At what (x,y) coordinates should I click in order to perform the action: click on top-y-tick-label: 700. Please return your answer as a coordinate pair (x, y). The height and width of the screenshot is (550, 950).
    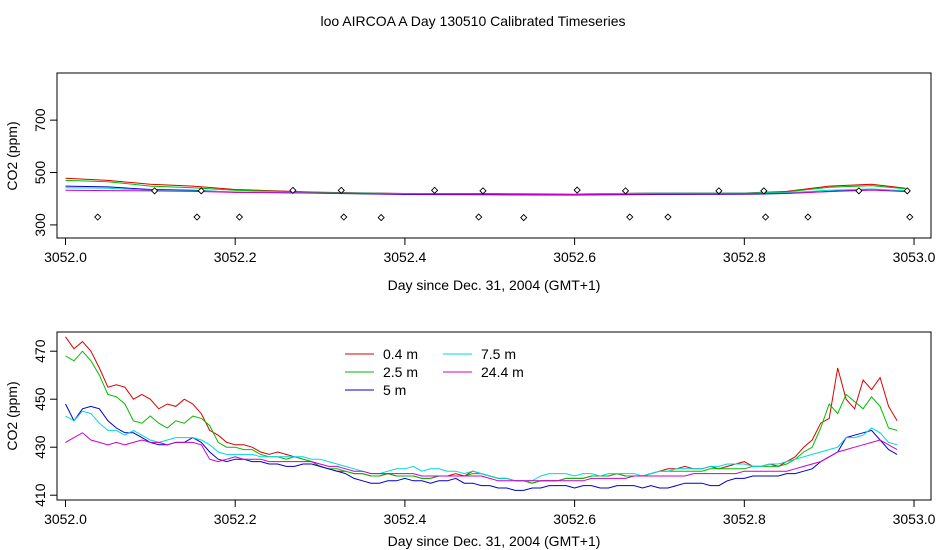
    Looking at the image, I should click on (40, 120).